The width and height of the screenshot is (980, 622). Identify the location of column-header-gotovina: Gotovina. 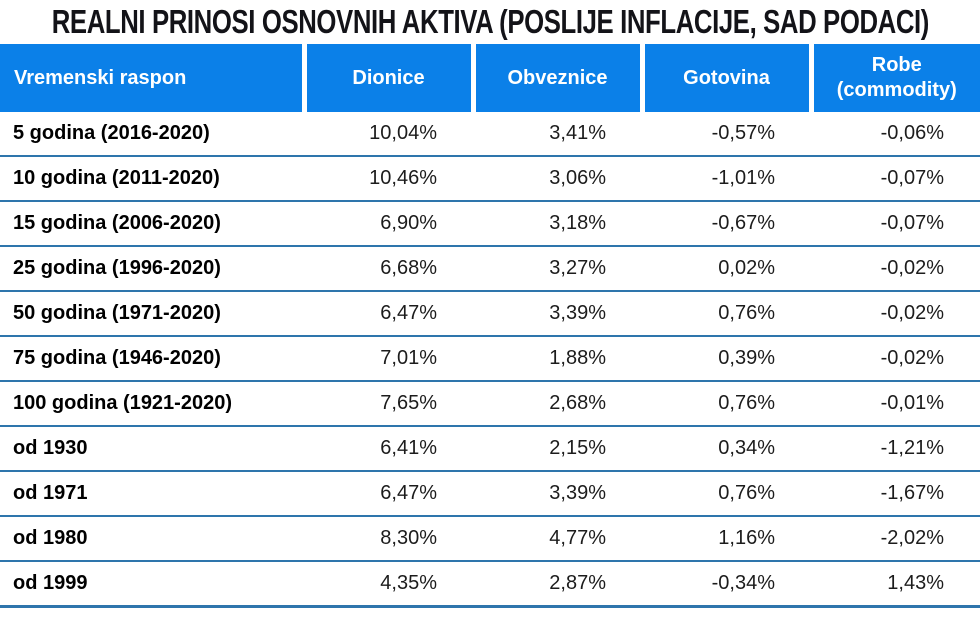
(725, 78).